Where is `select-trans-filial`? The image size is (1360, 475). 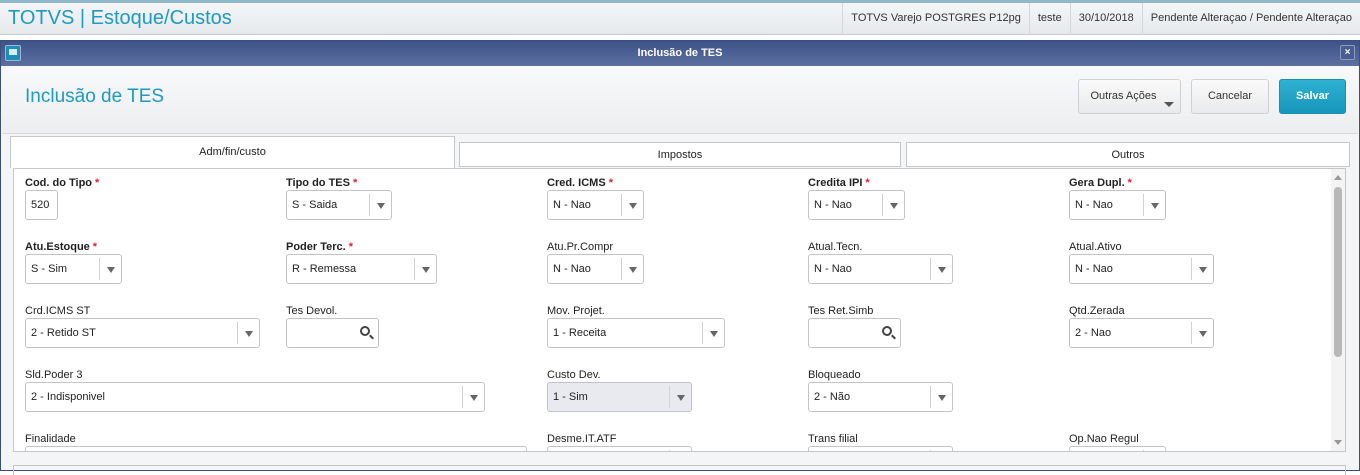
select-trans-filial is located at coordinates (880, 448).